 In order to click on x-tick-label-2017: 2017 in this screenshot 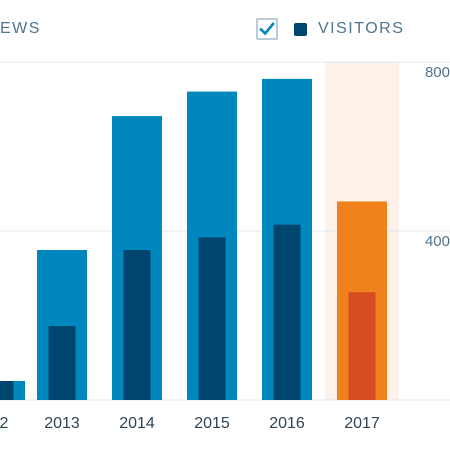, I will do `click(362, 423)`.